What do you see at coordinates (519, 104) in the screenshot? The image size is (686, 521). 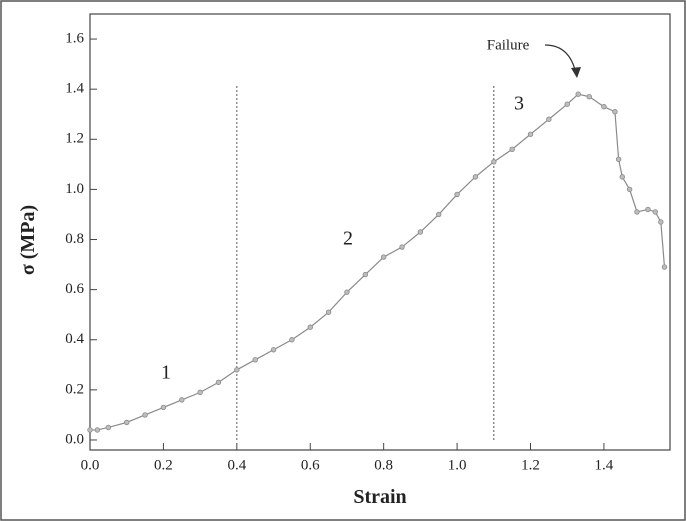 I see `annotation: 3` at bounding box center [519, 104].